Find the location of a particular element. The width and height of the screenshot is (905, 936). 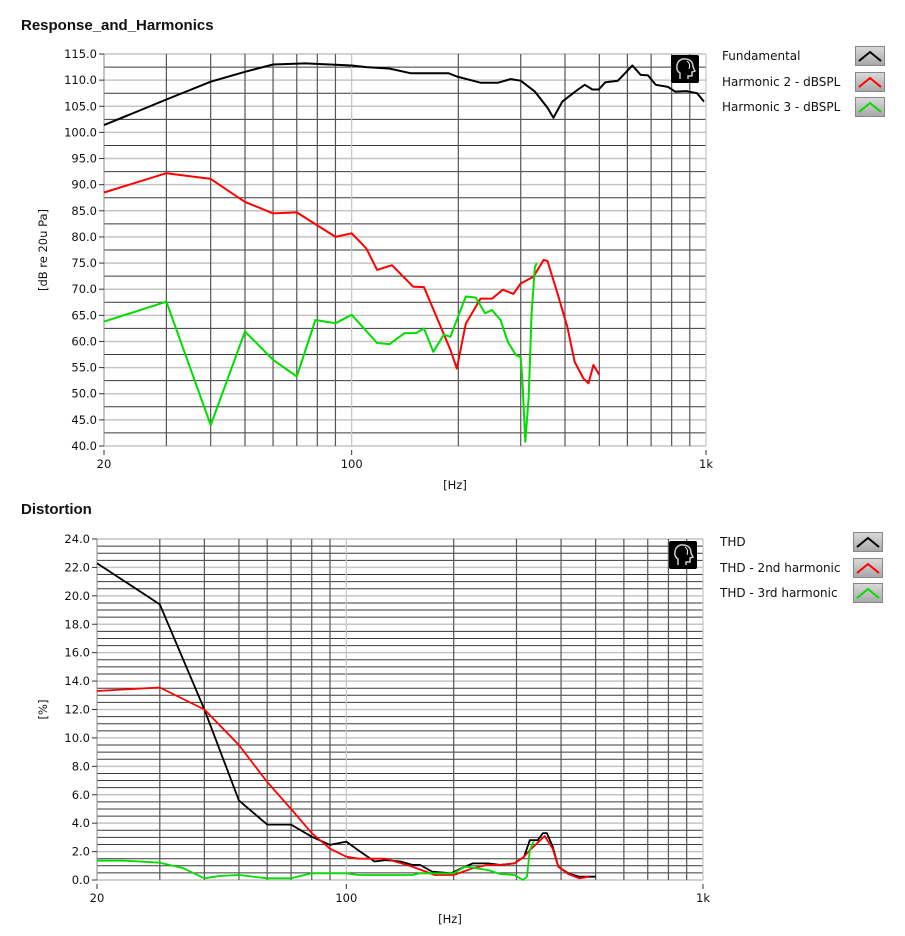

y-tick-label: 8.0 is located at coordinates (81, 766).